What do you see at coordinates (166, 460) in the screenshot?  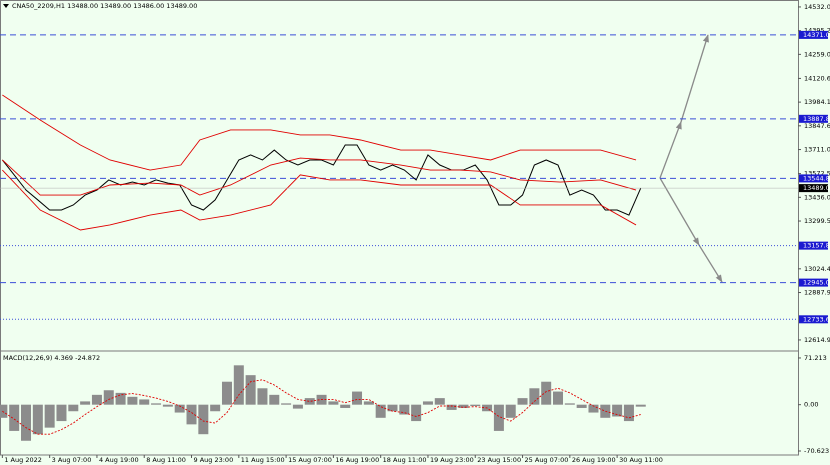 I see `x-tick-label: 8 Aug 11:00` at bounding box center [166, 460].